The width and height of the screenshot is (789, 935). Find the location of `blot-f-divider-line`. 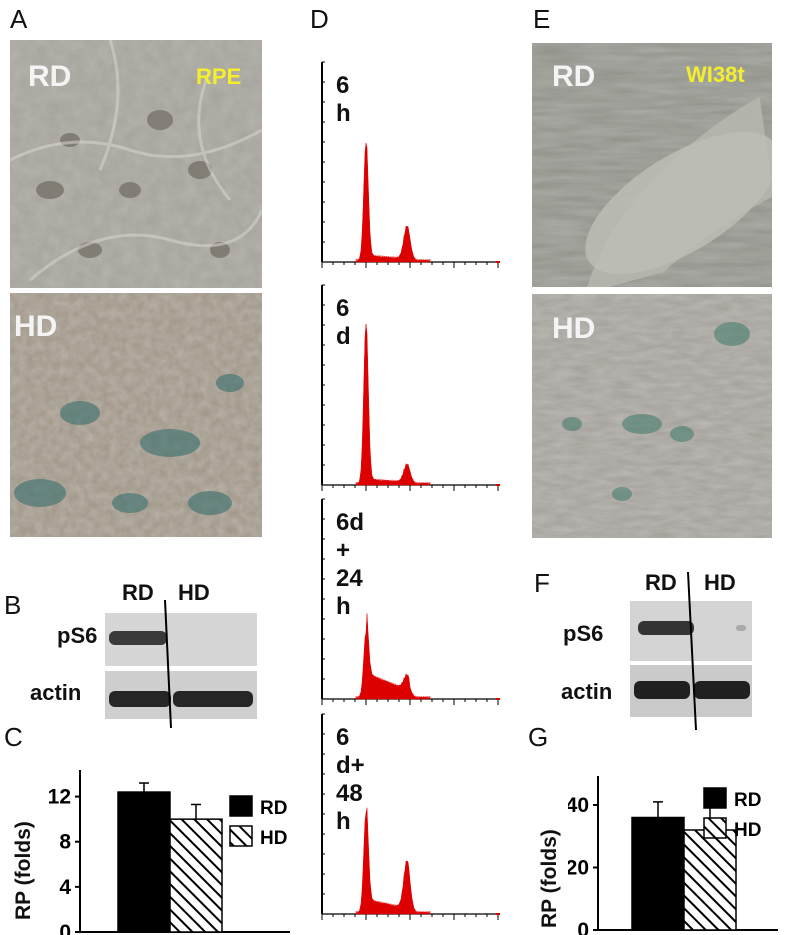

blot-f-divider-line is located at coordinates (692, 651).